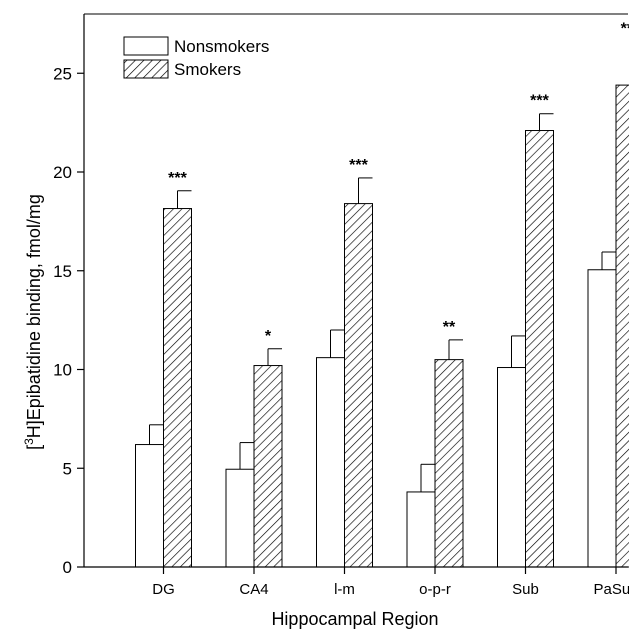 The height and width of the screenshot is (631, 629). Describe the element at coordinates (62, 370) in the screenshot. I see `y-tick-label: 10` at that location.